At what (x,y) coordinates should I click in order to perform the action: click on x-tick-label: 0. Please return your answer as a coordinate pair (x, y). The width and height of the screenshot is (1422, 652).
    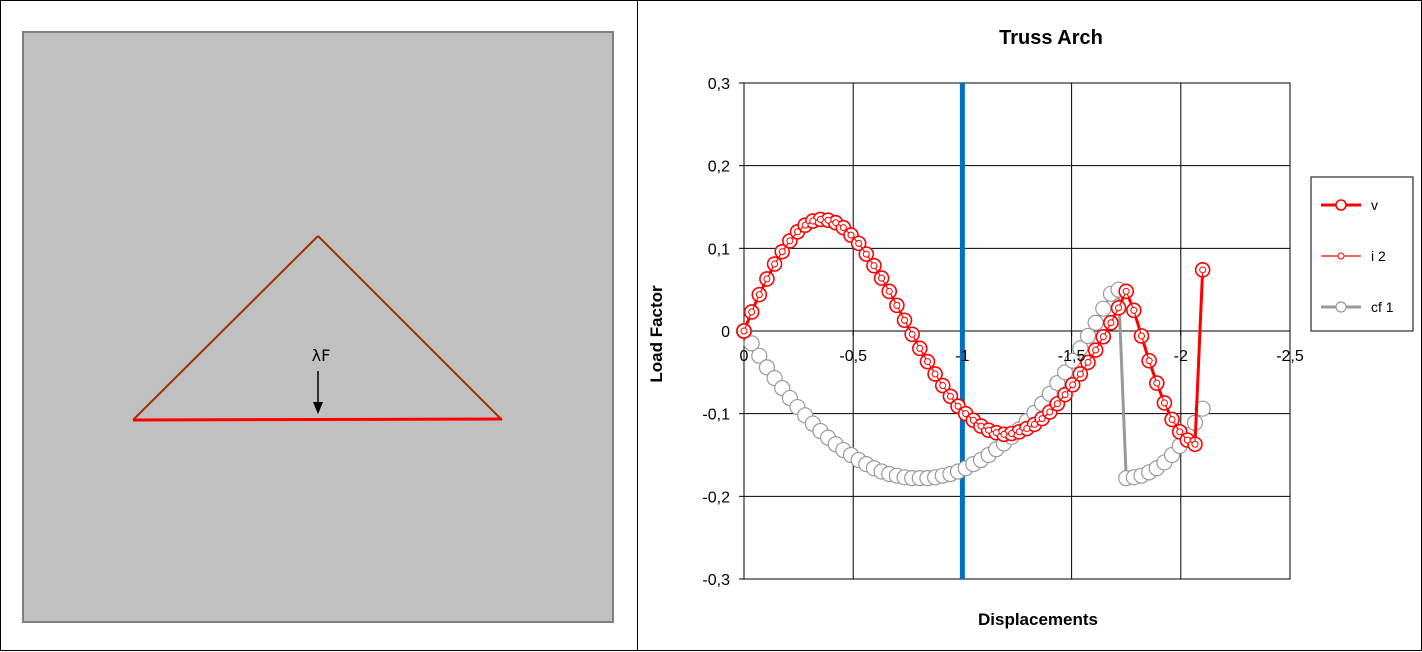
    Looking at the image, I should click on (744, 356).